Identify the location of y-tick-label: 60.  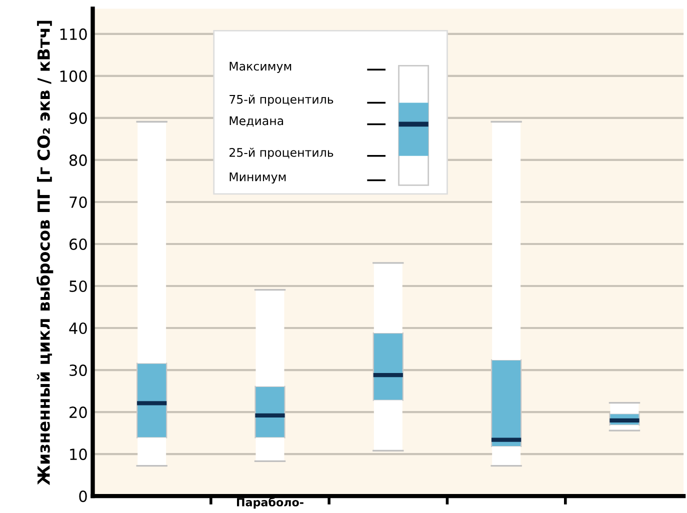
(78, 244).